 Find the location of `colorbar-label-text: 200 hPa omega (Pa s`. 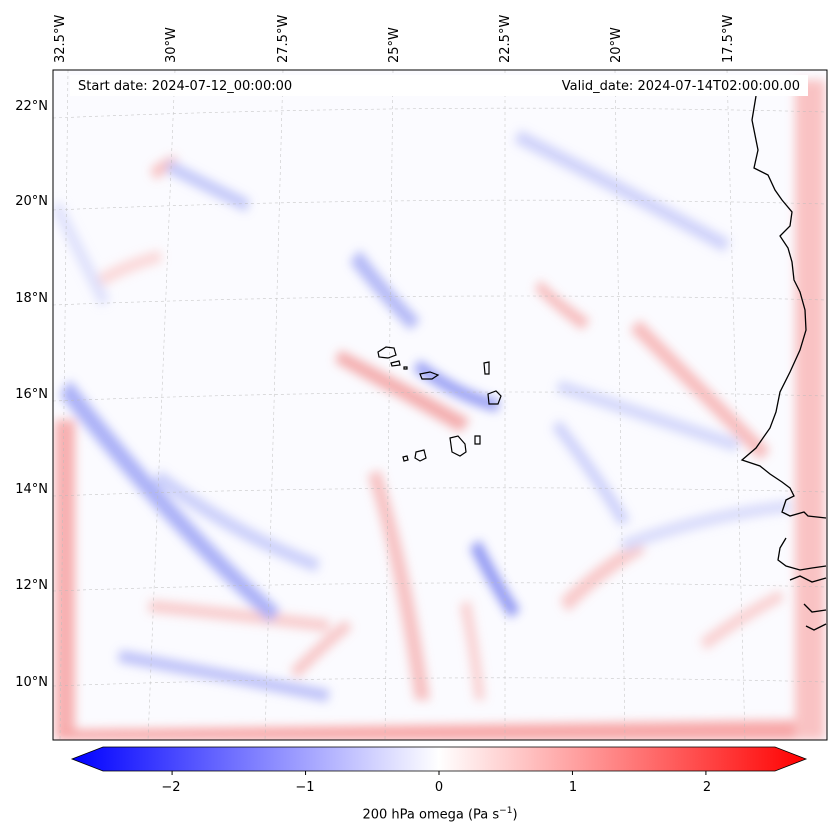

colorbar-label-text: 200 hPa omega (Pa s is located at coordinates (431, 815).